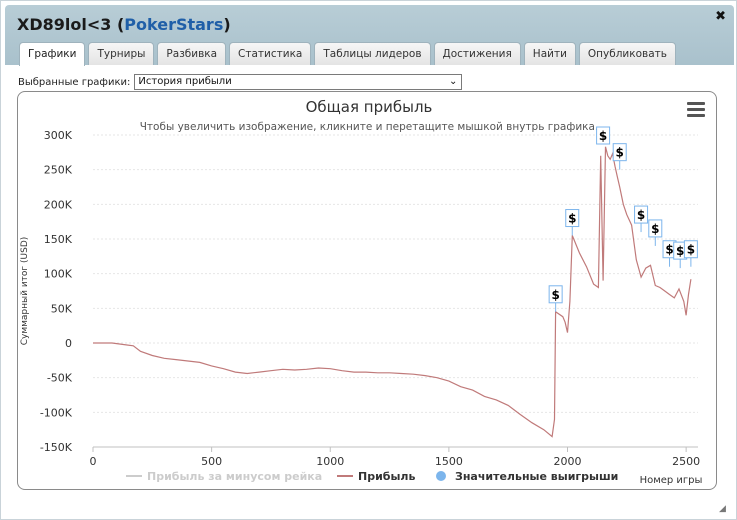 The width and height of the screenshot is (737, 520). Describe the element at coordinates (627, 53) in the screenshot. I see `tab-publish: Опубликовать` at that location.